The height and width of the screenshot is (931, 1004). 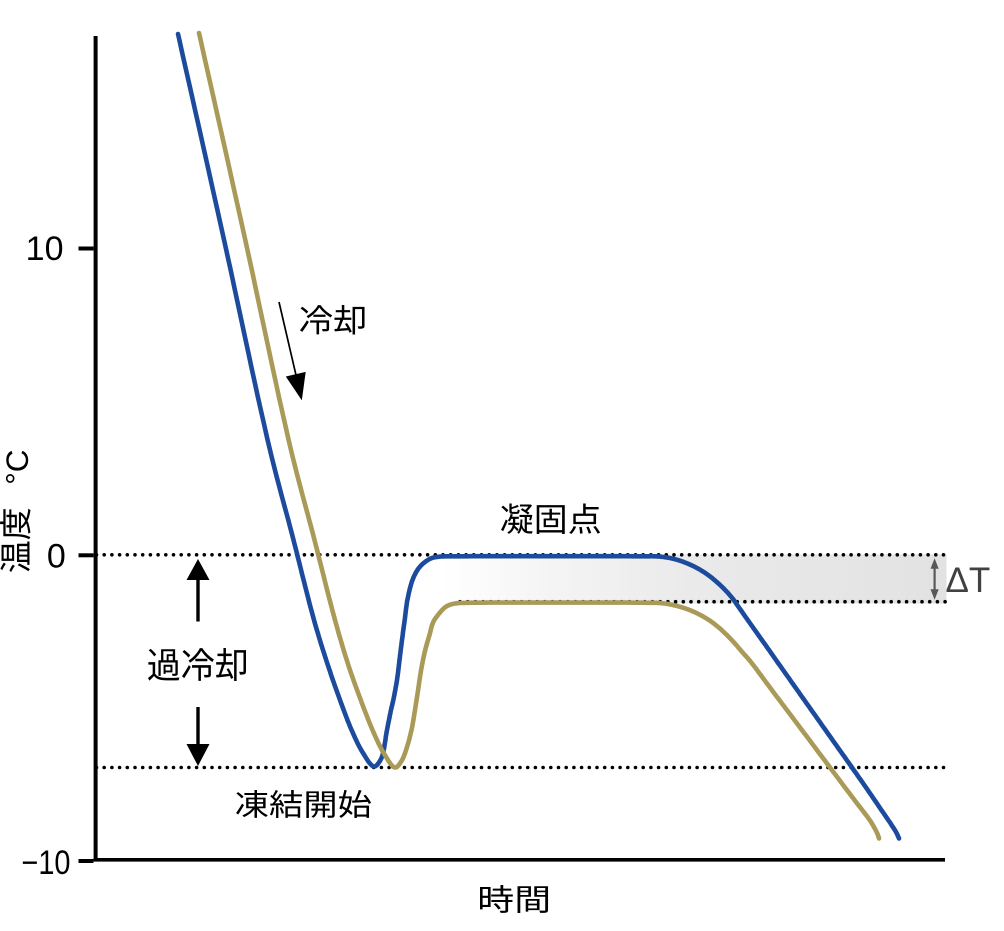 What do you see at coordinates (968, 580) in the screenshot?
I see `svg-text: ΔT` at bounding box center [968, 580].